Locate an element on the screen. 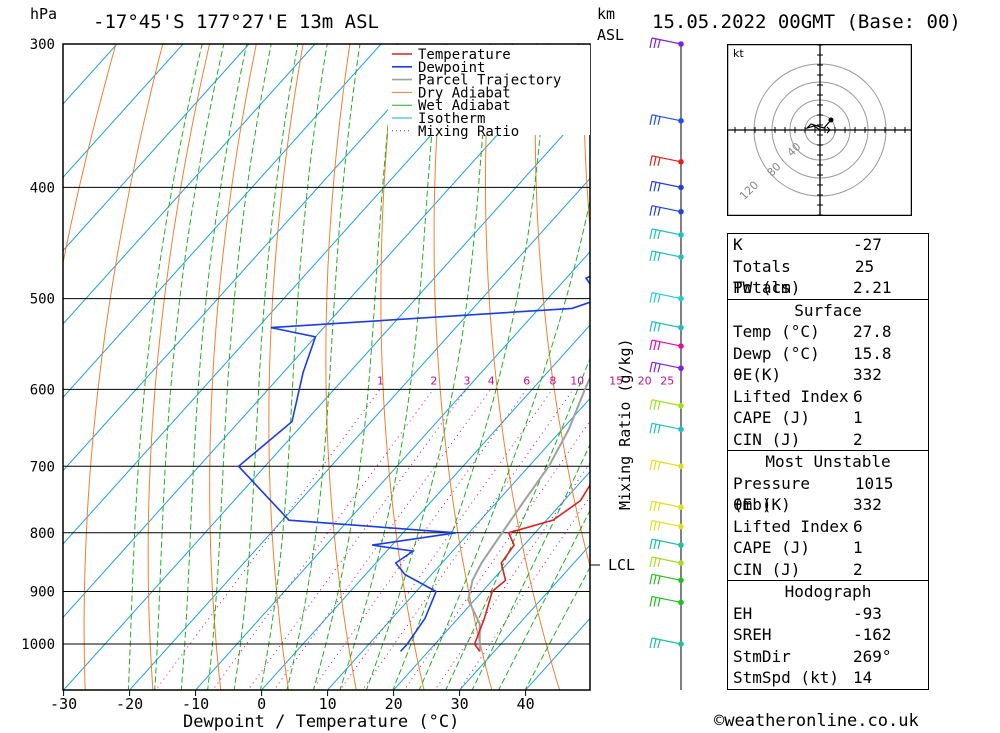 This screenshot has width=1000, height=733. totals-row: Totals Totals 25 is located at coordinates (828, 277).